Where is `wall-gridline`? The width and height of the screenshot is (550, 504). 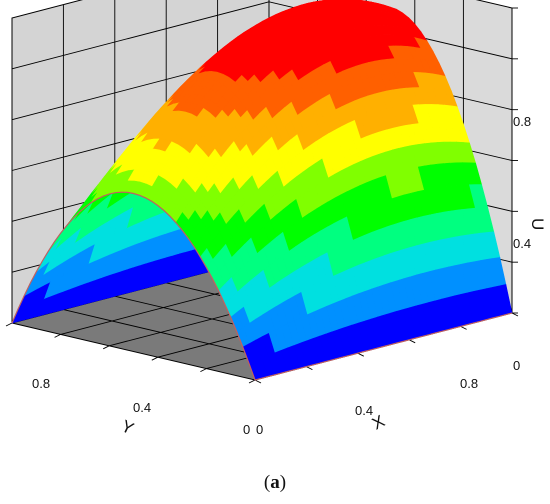 wall-gridline is located at coordinates (140, 35).